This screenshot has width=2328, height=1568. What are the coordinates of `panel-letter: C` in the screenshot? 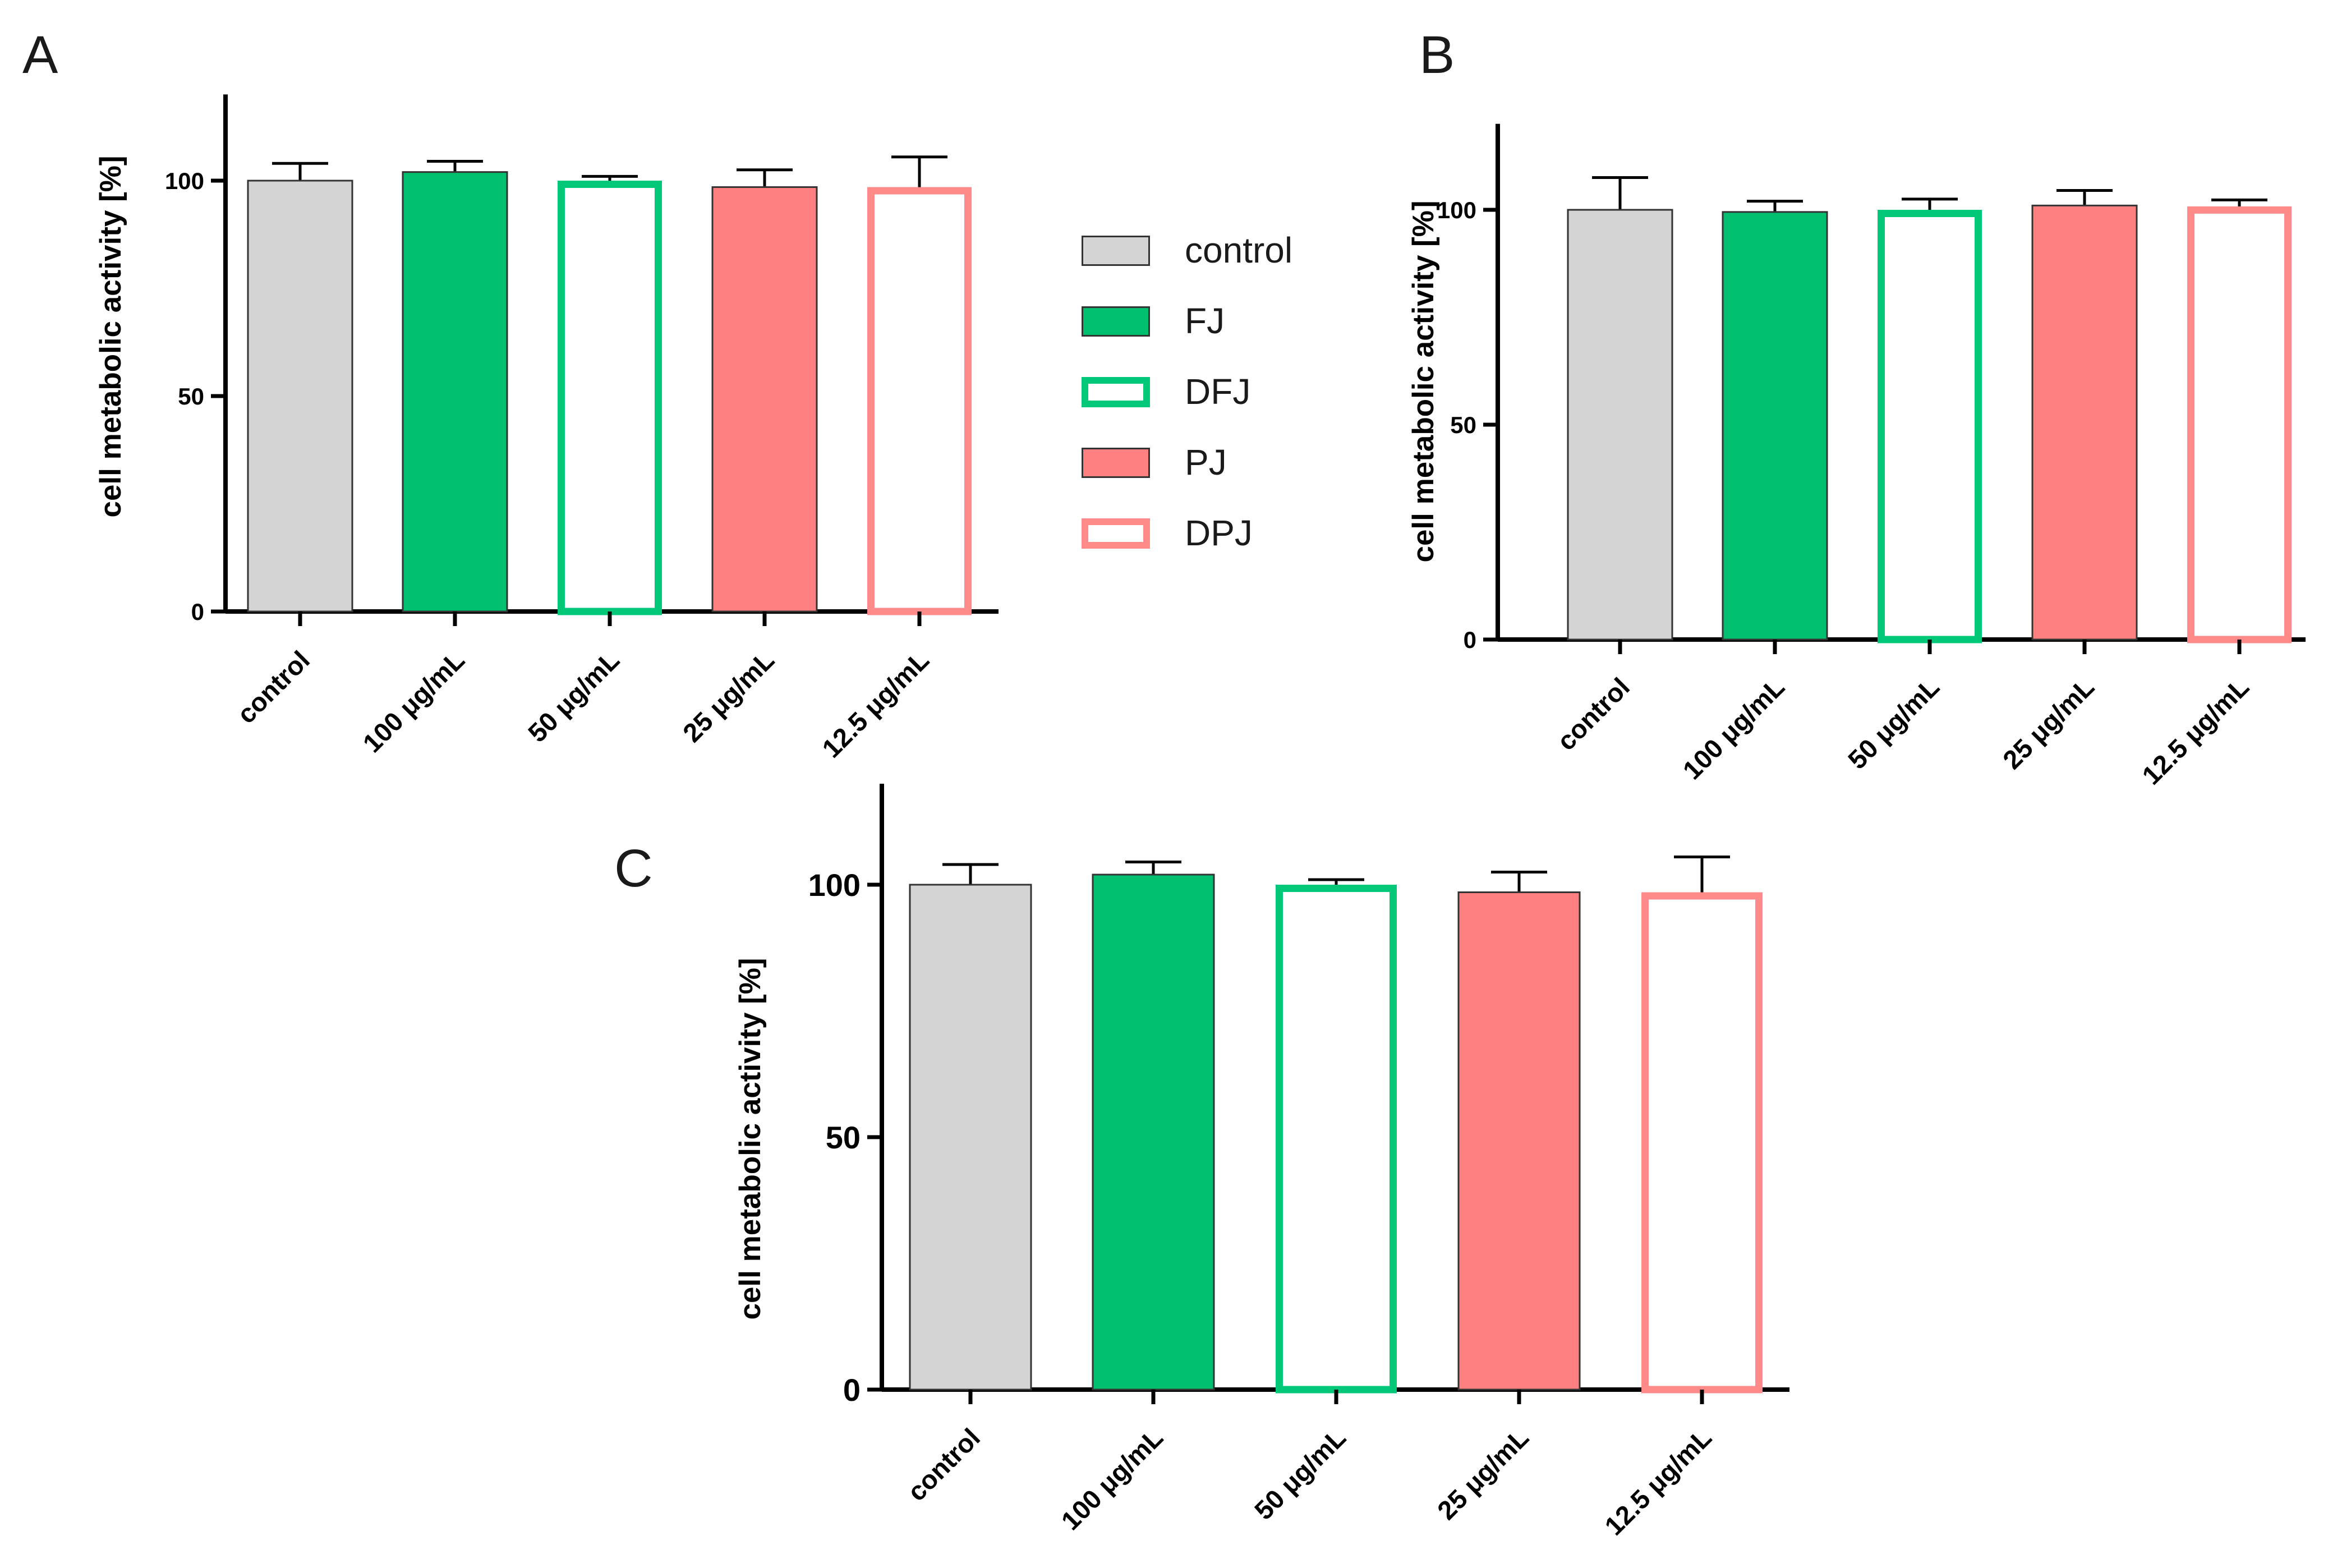 It's located at (633, 868).